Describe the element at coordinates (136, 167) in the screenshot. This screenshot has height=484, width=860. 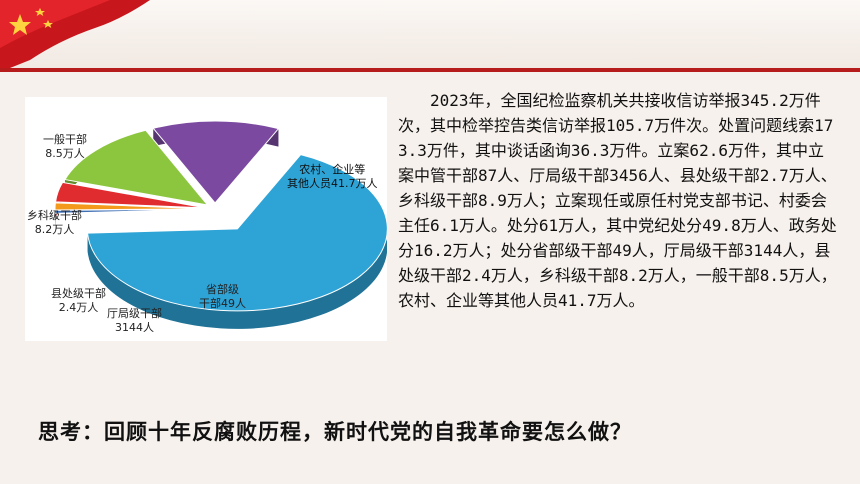
I see `pie-slice-township` at that location.